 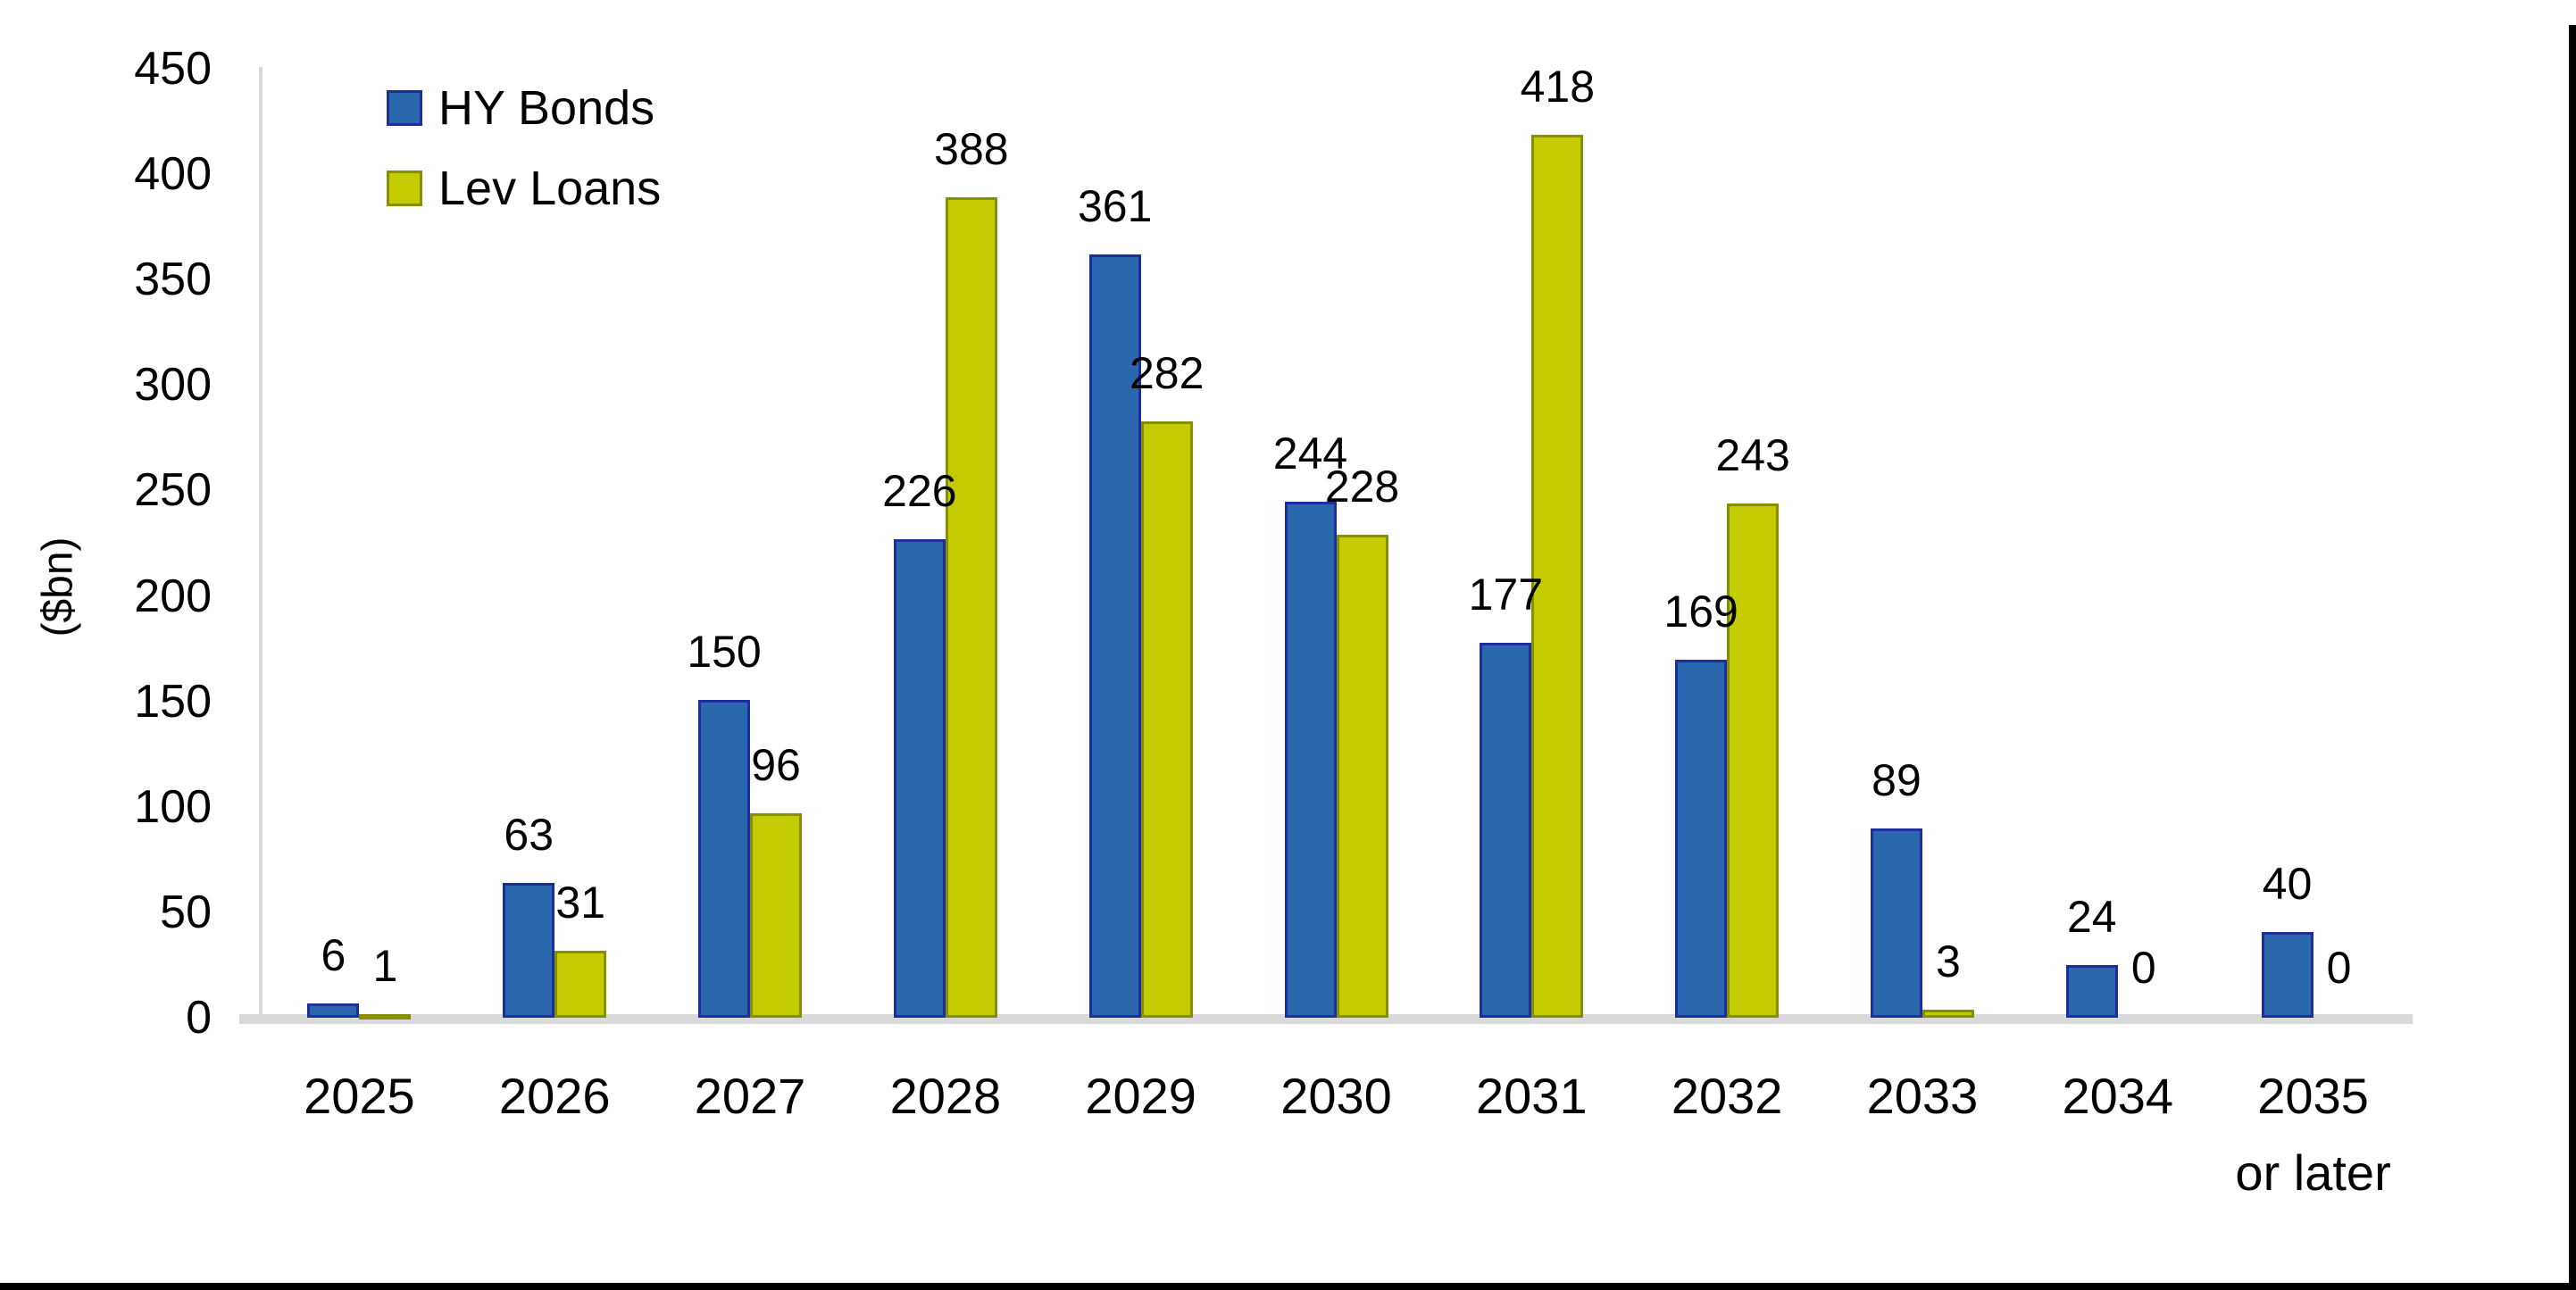 I want to click on legend-item-lev-loans: Lev Loans, so click(x=524, y=188).